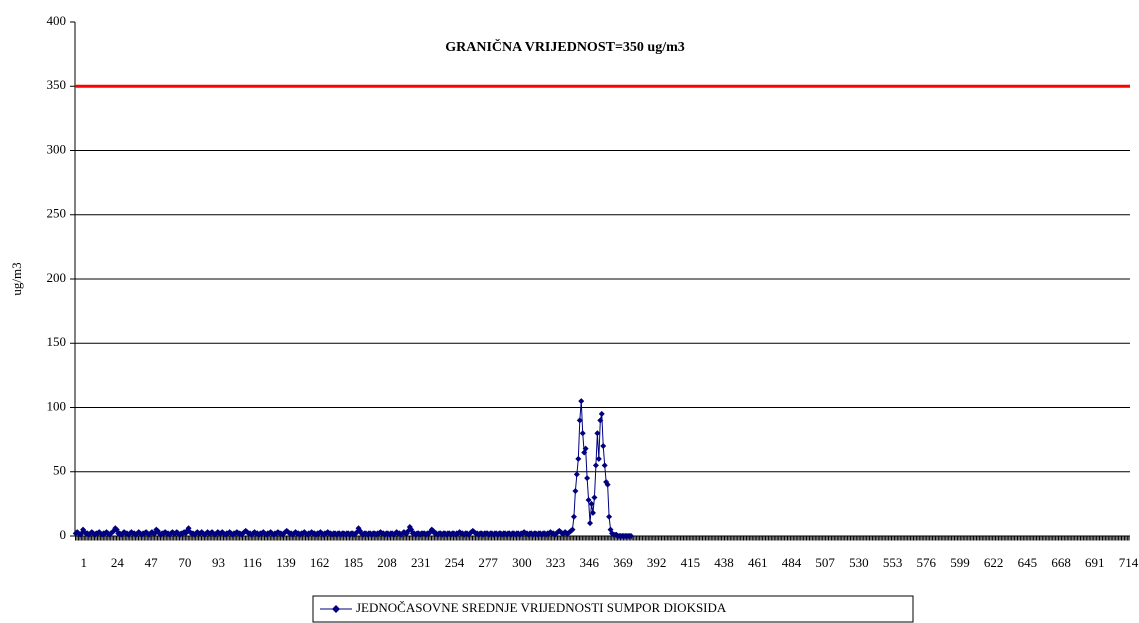  I want to click on y-tick-label: 300, so click(57, 148).